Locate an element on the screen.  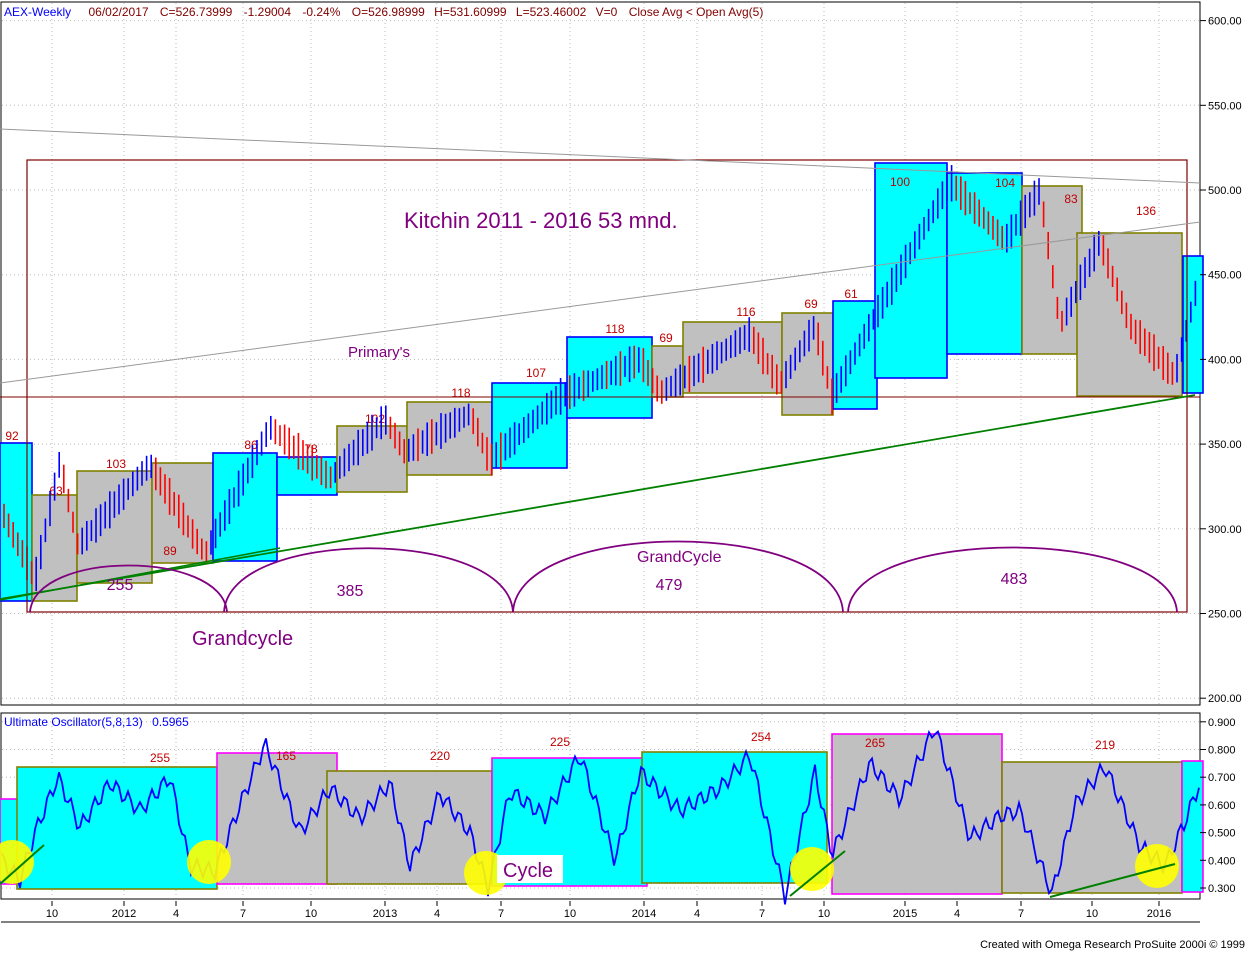
oscillator-label: Ultimate Oscillator(5,8,13) is located at coordinates (73, 722).